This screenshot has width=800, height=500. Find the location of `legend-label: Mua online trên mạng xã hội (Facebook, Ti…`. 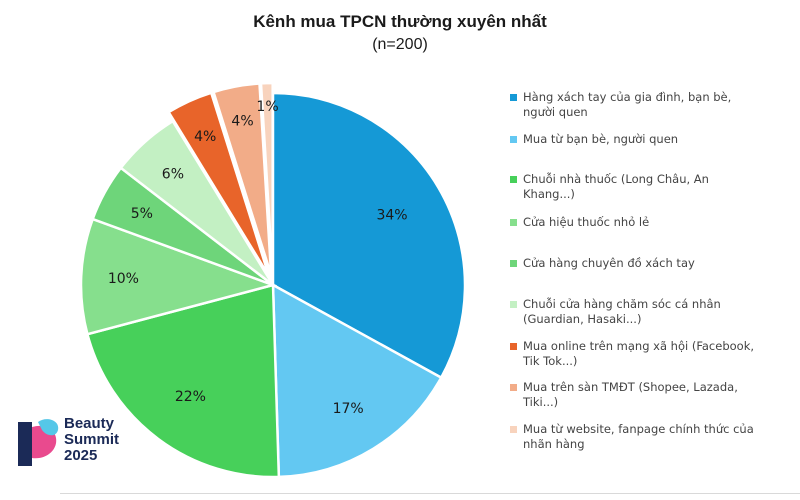

legend-label: Mua online trên mạng xã hội (Facebook, Ti… is located at coordinates (638, 354).